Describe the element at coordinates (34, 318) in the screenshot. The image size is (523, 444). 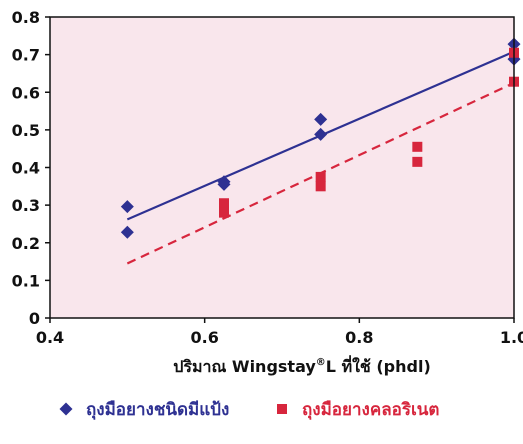
I see `y-tick-label: 0` at that location.